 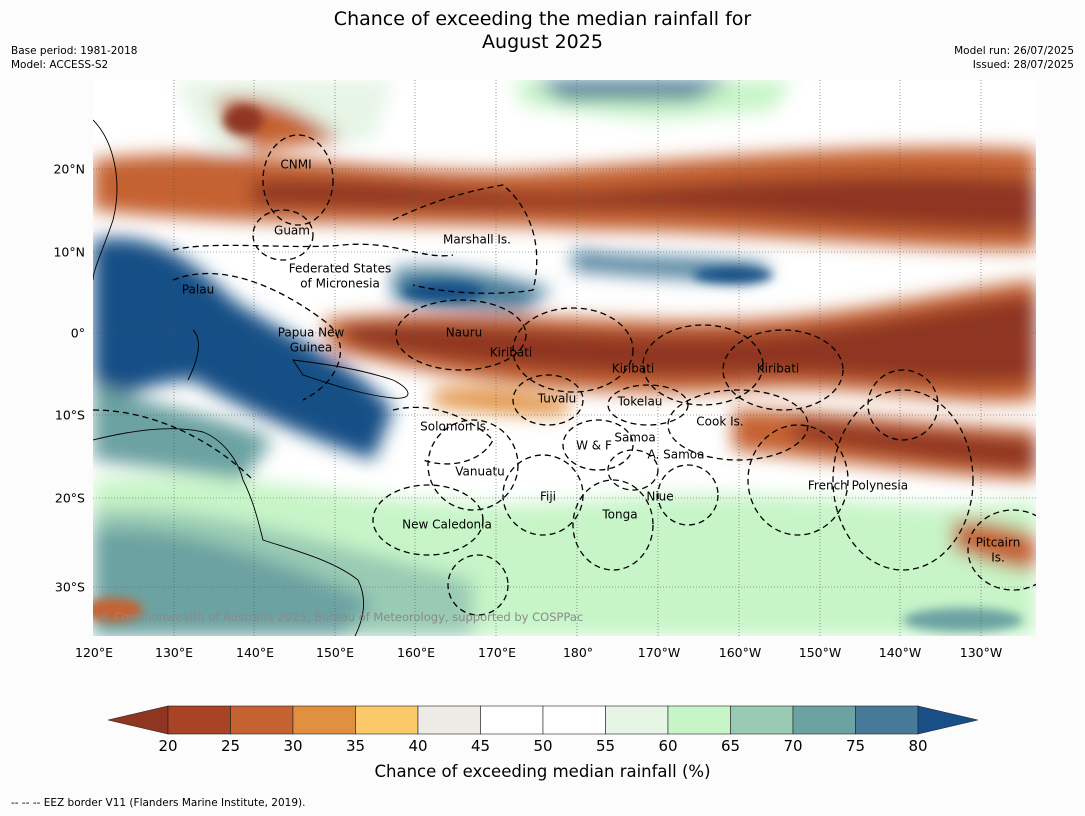 What do you see at coordinates (418, 746) in the screenshot?
I see `colorbar-tick-label: 40` at bounding box center [418, 746].